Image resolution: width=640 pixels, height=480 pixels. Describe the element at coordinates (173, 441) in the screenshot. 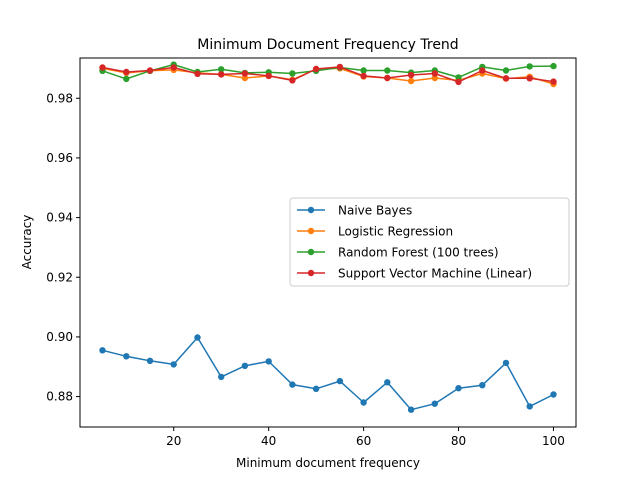

I see `x-tick-label: 20` at that location.